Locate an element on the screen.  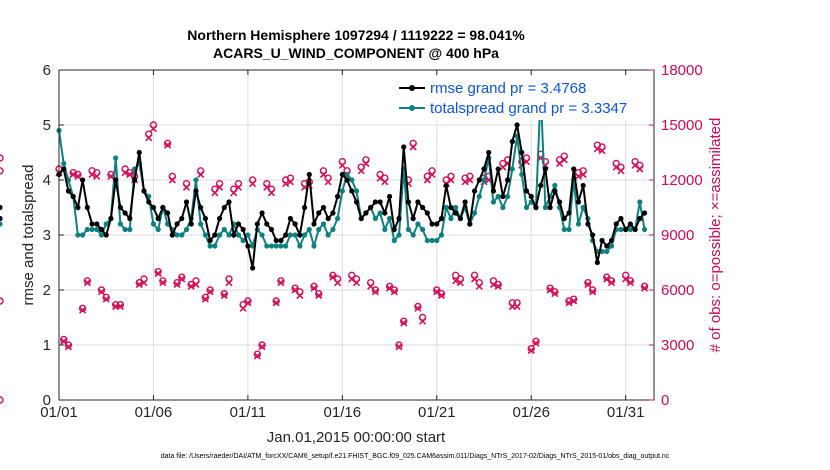
x-tick-label: 01/21 is located at coordinates (437, 412).